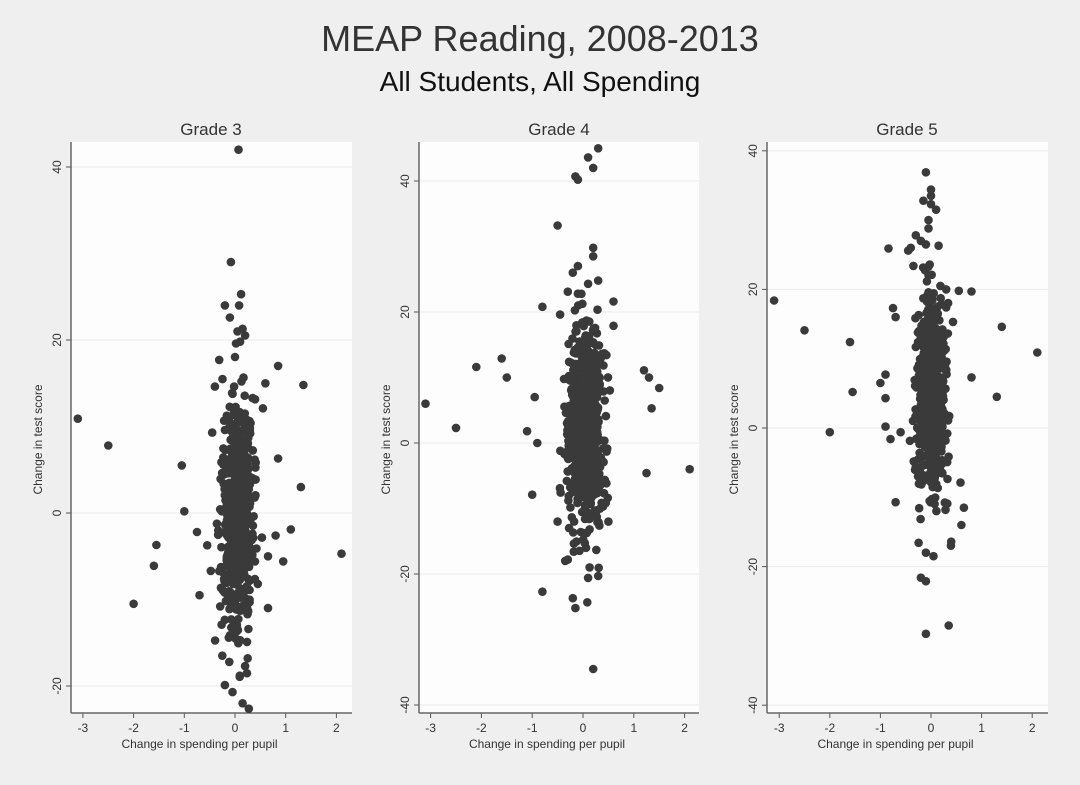  I want to click on chart-title: MEAP Reading, 2008-2013, so click(540, 38).